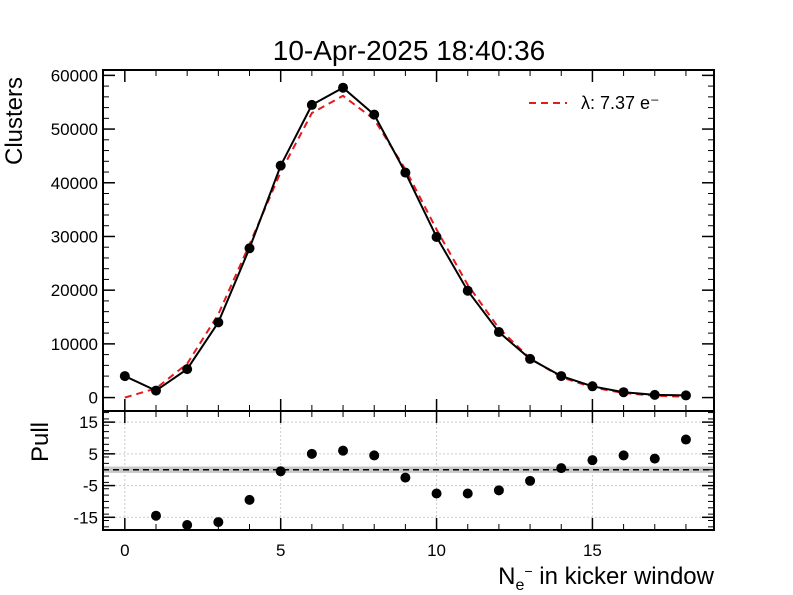 This screenshot has height=595, width=793. What do you see at coordinates (93, 398) in the screenshot?
I see `top-y-tick-label-0: 0` at bounding box center [93, 398].